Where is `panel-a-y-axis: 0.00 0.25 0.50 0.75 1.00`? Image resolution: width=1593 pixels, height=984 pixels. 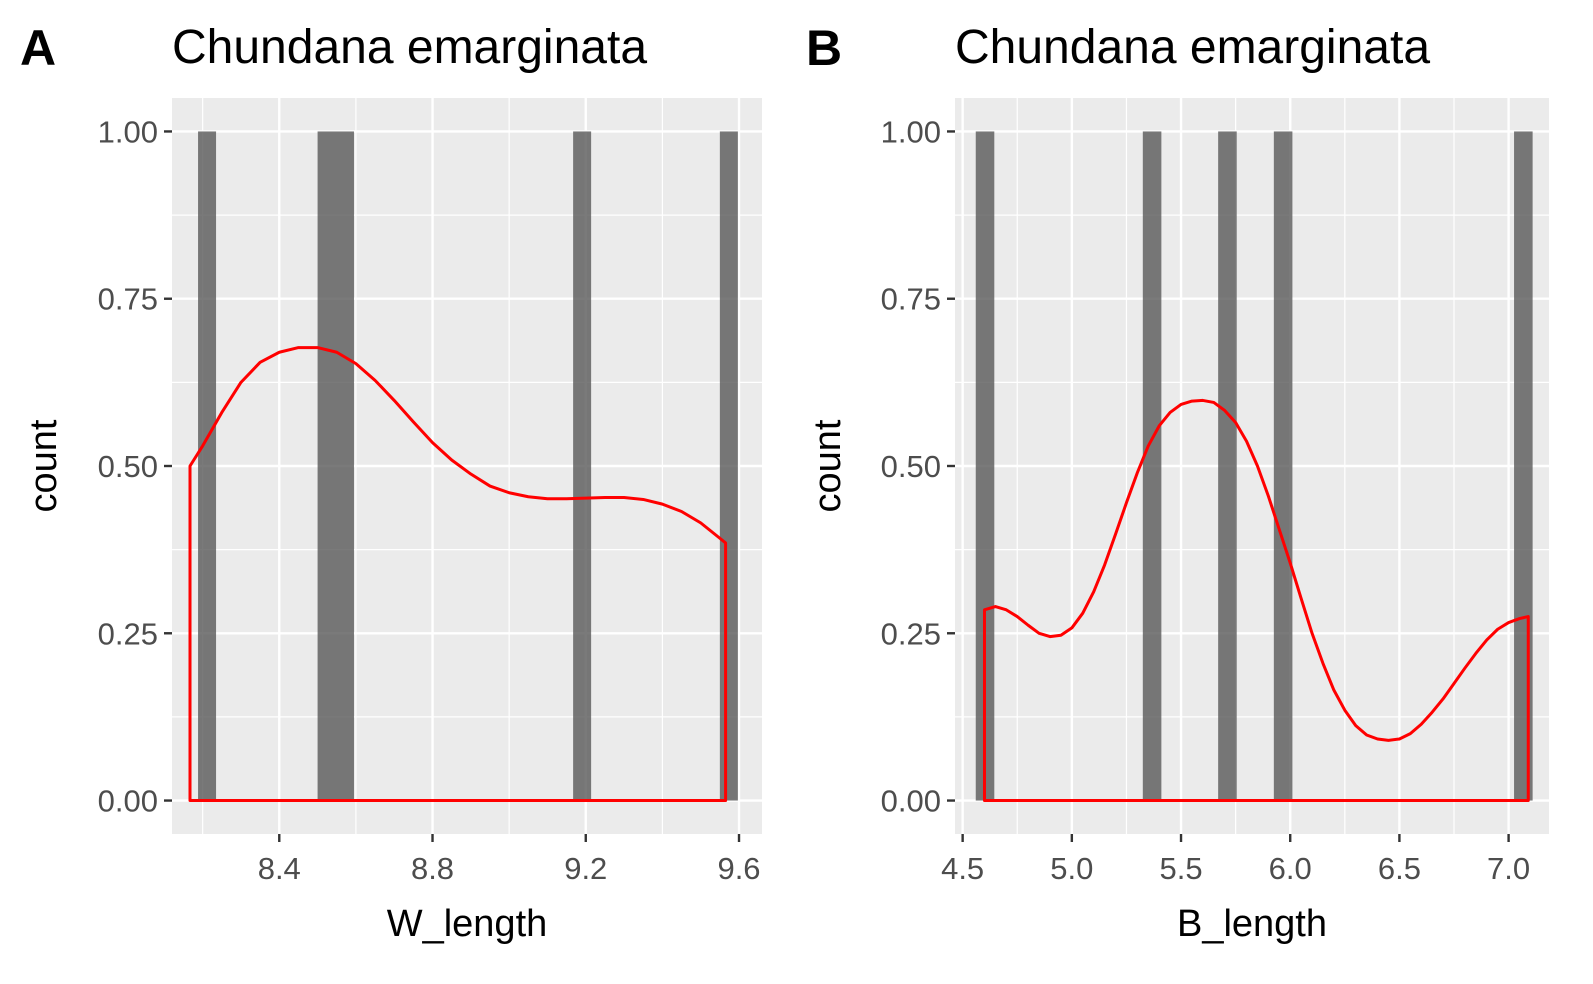 panel-a-y-axis: 0.00 0.25 0.50 0.75 1.00 is located at coordinates (135, 466).